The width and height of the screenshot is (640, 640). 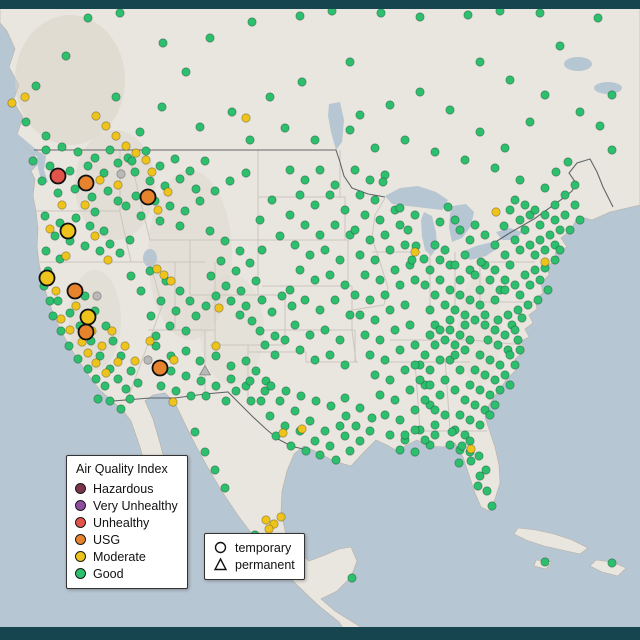 I want to click on monitor-dot-large-usg, so click(x=86, y=332).